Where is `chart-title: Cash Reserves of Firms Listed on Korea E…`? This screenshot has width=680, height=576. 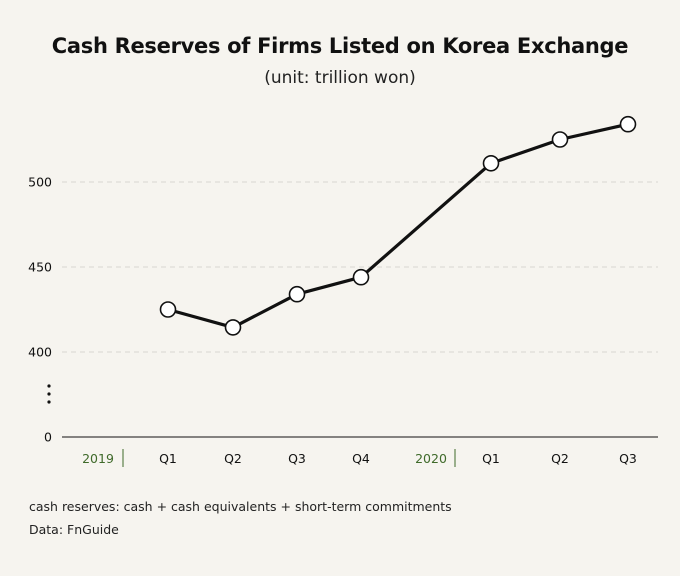 chart-title: Cash Reserves of Firms Listed on Korea E… is located at coordinates (340, 46).